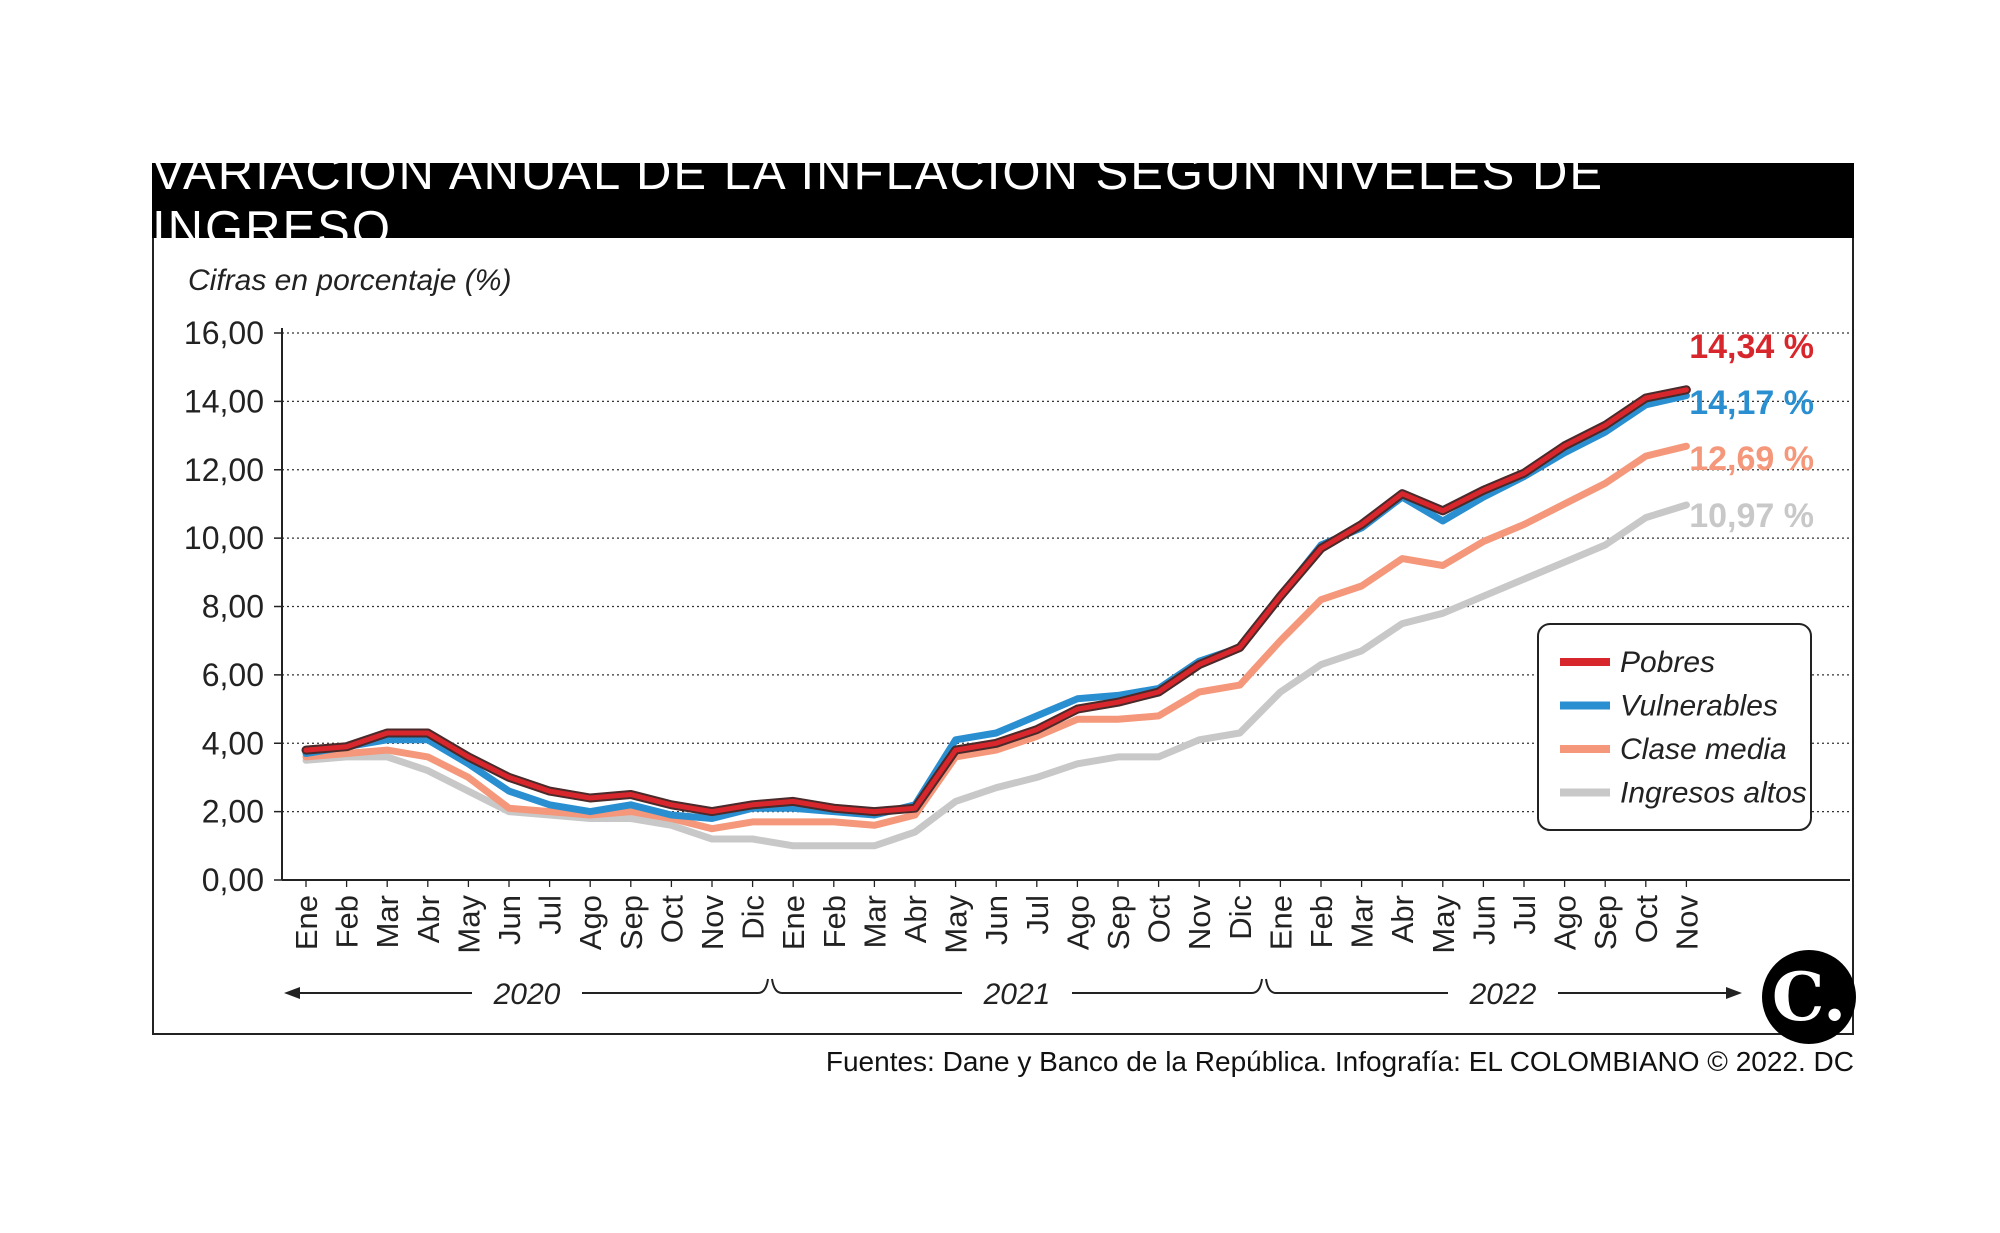  I want to click on y-tick-label: 4,00, so click(233, 743).